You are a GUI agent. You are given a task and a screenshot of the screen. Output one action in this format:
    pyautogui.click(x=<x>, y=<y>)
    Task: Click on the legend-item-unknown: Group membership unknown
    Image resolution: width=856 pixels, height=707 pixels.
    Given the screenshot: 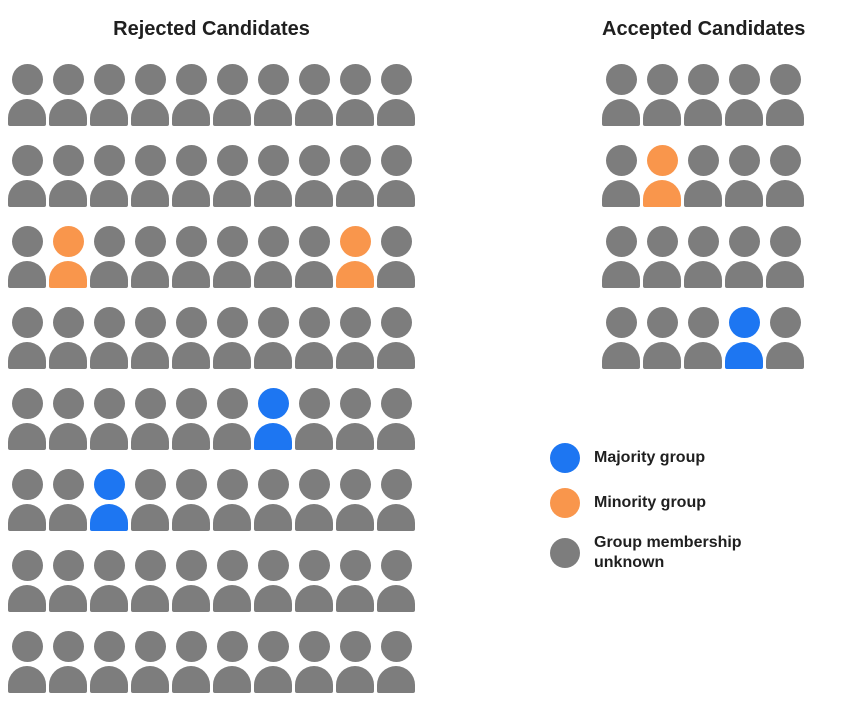 What is the action you would take?
    pyautogui.click(x=659, y=553)
    